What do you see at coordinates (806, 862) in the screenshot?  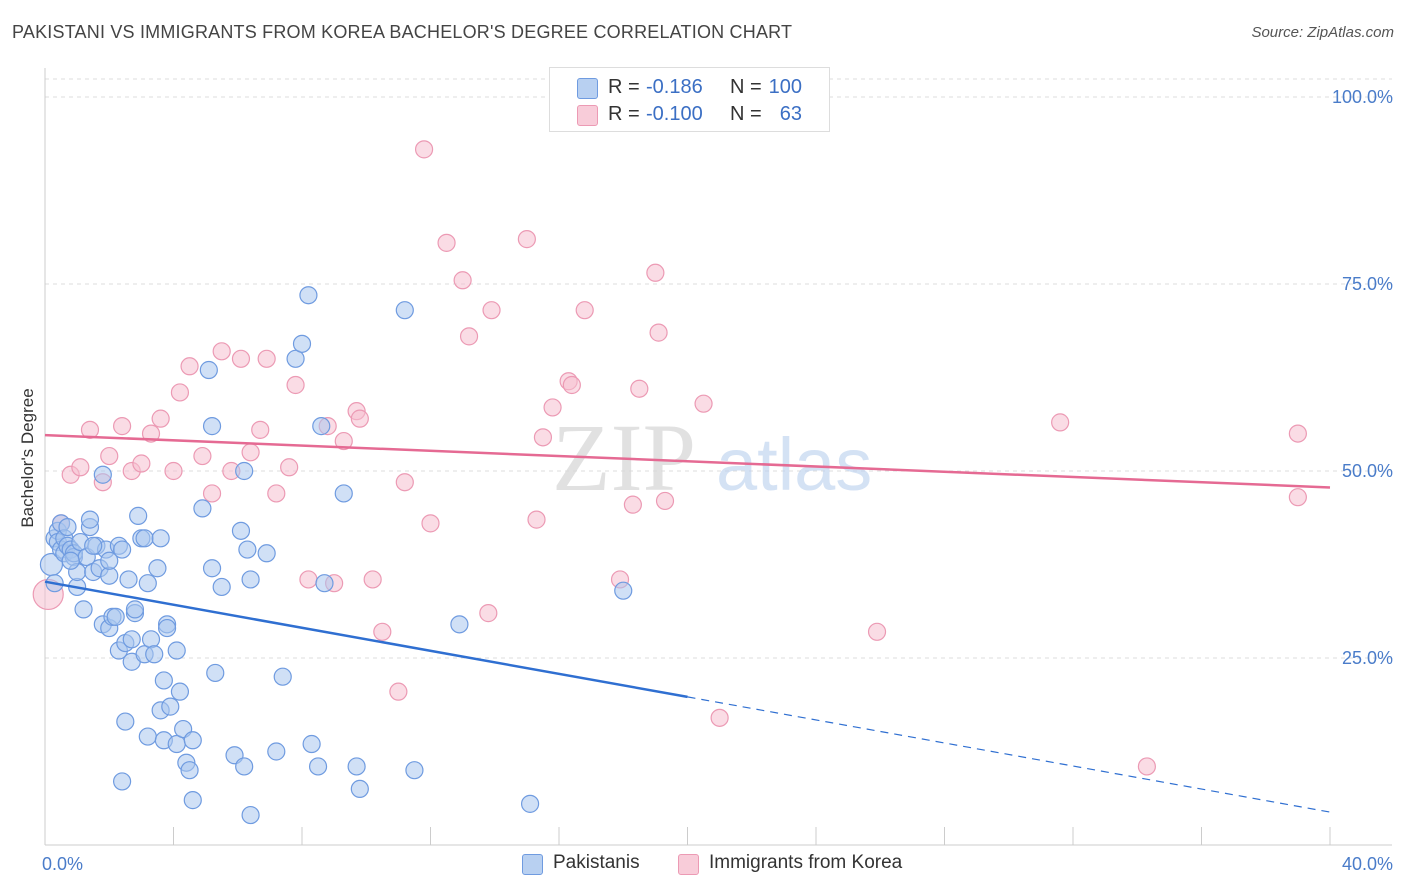 I see `legend-label-korea: Immigrants from Korea` at bounding box center [806, 862].